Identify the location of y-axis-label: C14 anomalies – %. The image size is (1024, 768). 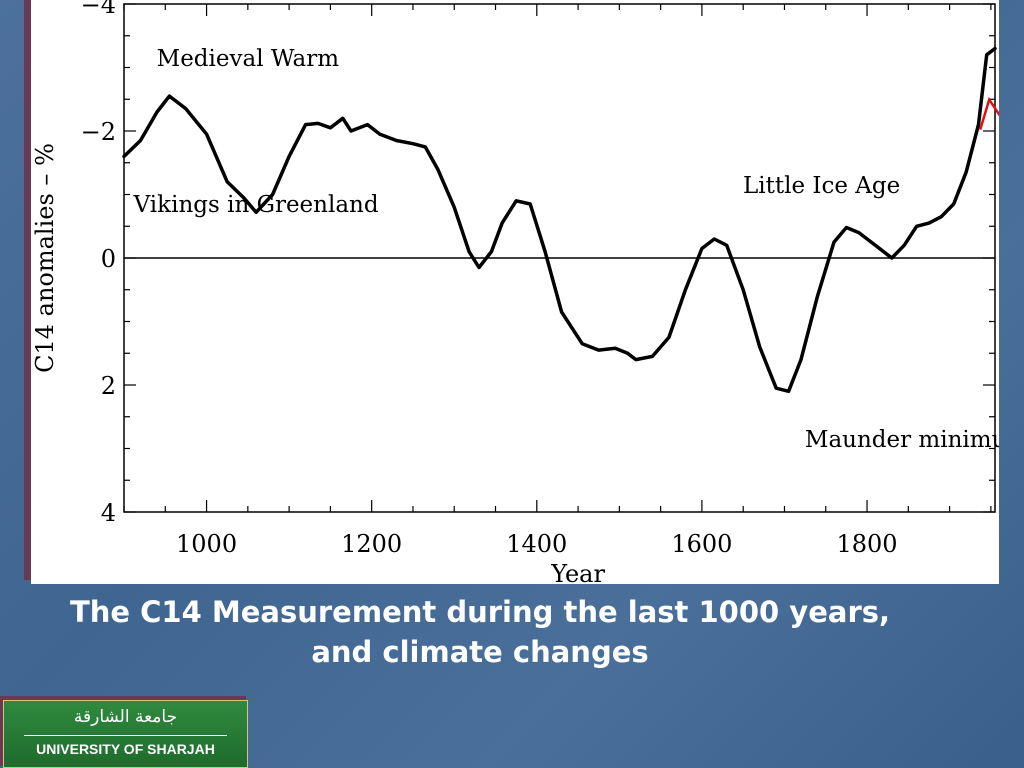
(45, 258).